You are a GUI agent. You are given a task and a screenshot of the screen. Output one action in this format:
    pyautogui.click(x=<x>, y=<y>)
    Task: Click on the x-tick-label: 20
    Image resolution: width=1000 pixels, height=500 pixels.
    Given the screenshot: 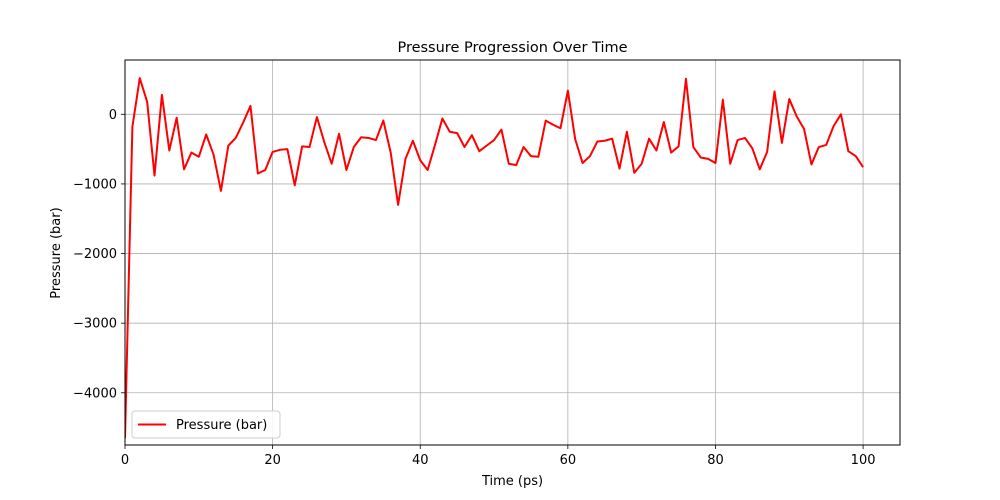 What is the action you would take?
    pyautogui.click(x=272, y=460)
    